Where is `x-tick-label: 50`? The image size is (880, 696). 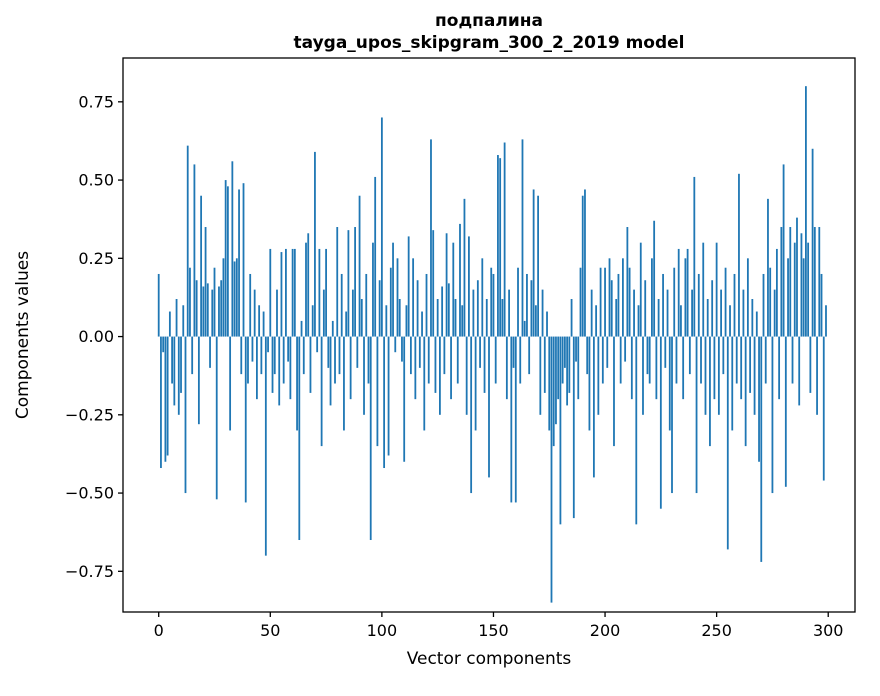
x-tick-label: 50 is located at coordinates (270, 630).